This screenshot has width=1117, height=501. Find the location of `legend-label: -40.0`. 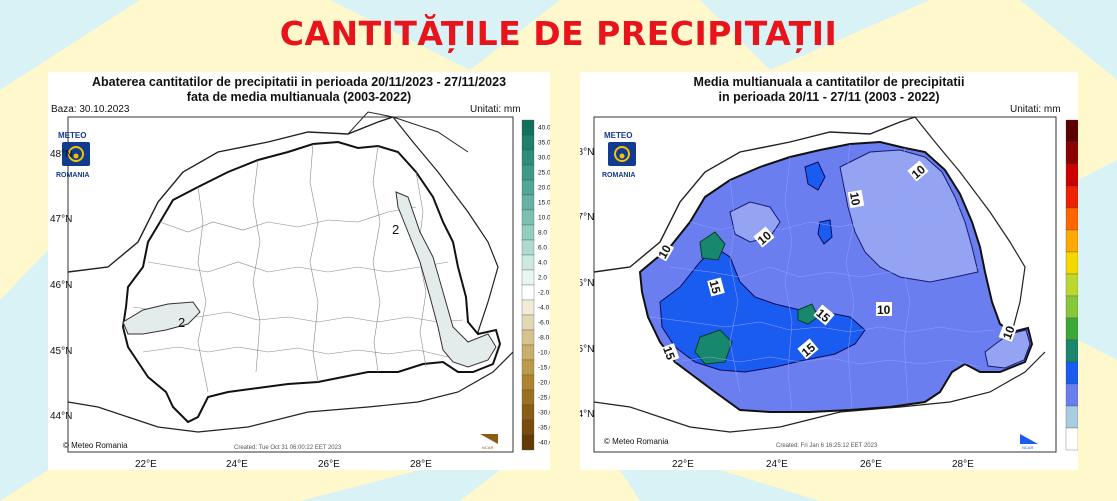

legend-label: -40.0 is located at coordinates (544, 443).